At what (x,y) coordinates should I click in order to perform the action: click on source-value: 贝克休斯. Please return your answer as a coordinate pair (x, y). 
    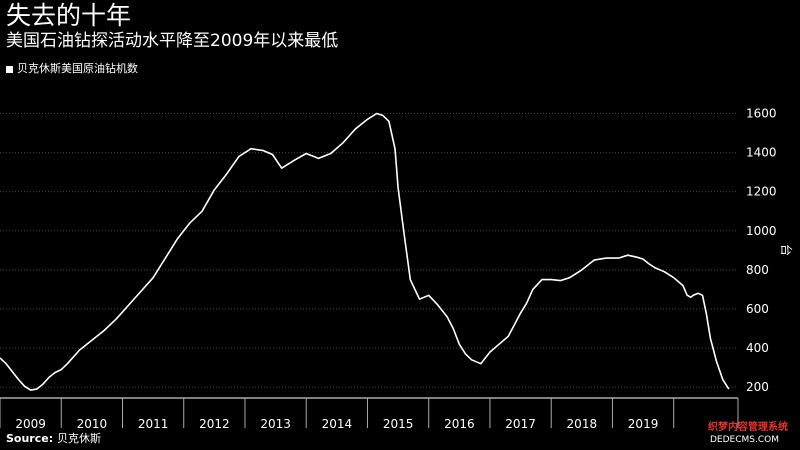
    Looking at the image, I should click on (78, 438).